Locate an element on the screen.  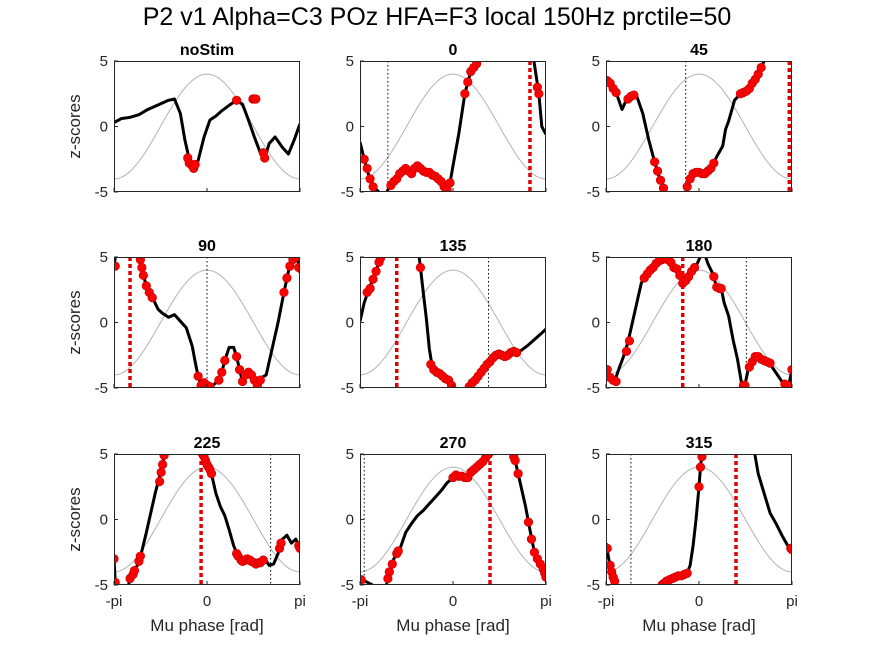
subplot-0: -5 0 5 0 is located at coordinates (444, 121).